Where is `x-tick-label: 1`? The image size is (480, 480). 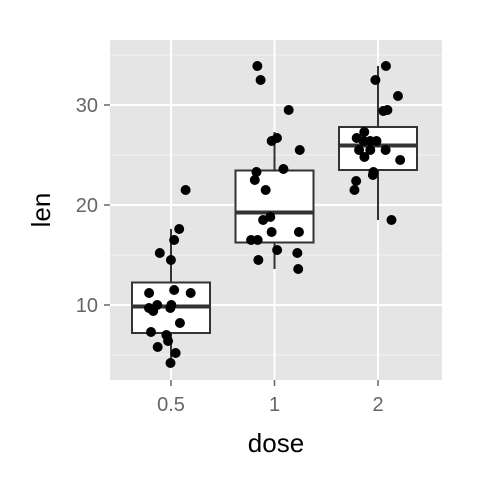
x-tick-label: 1 is located at coordinates (274, 405).